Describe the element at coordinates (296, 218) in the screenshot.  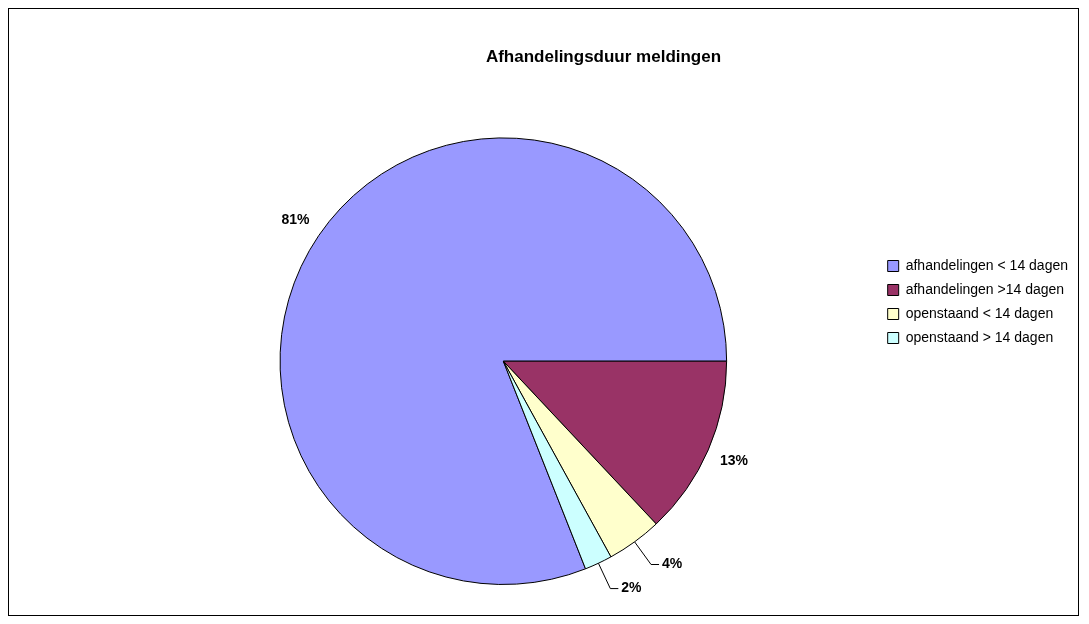
I see `data-label: 81%` at that location.